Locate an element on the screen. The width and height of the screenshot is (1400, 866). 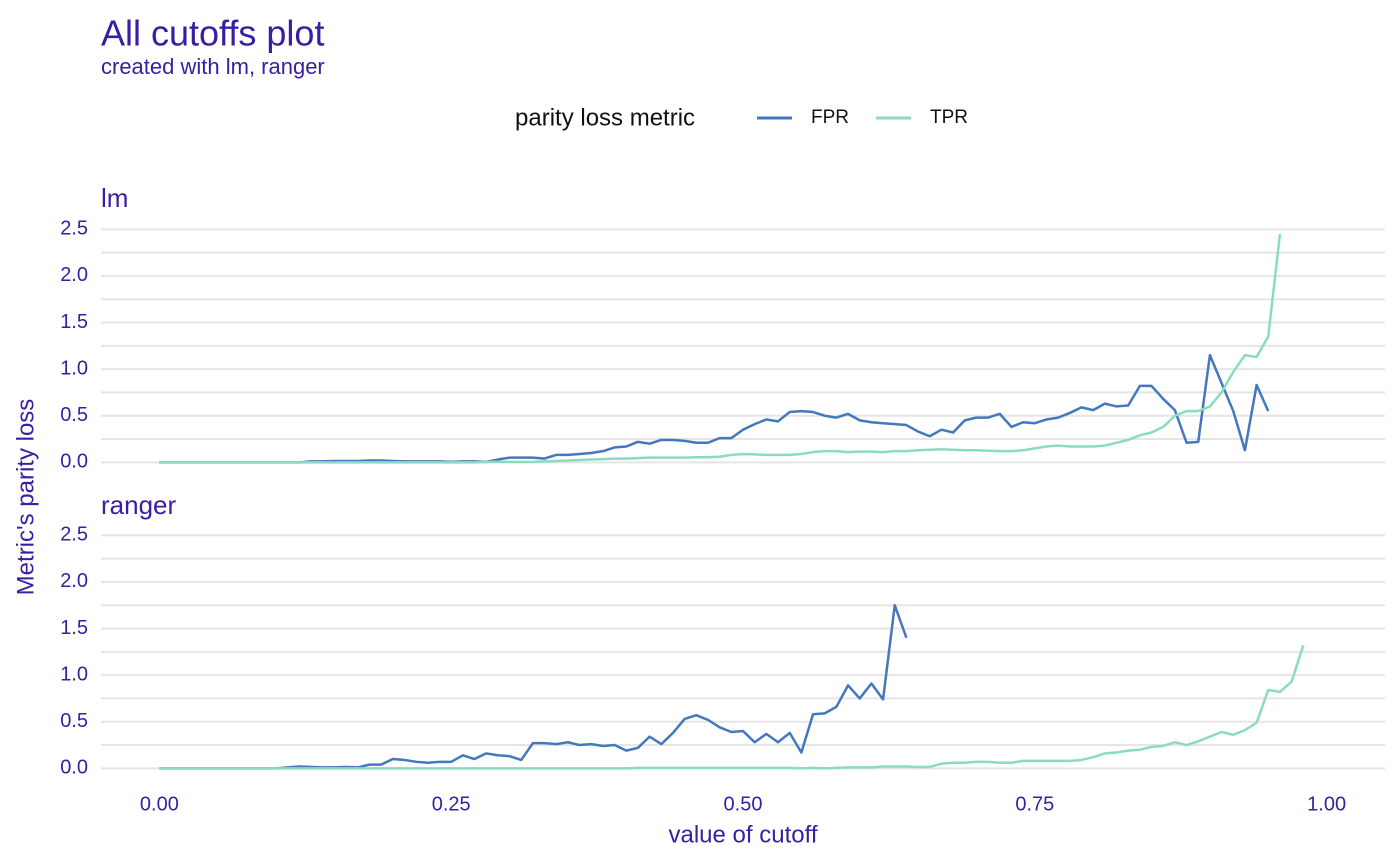
x-tick-label: 0.50 is located at coordinates (743, 804).